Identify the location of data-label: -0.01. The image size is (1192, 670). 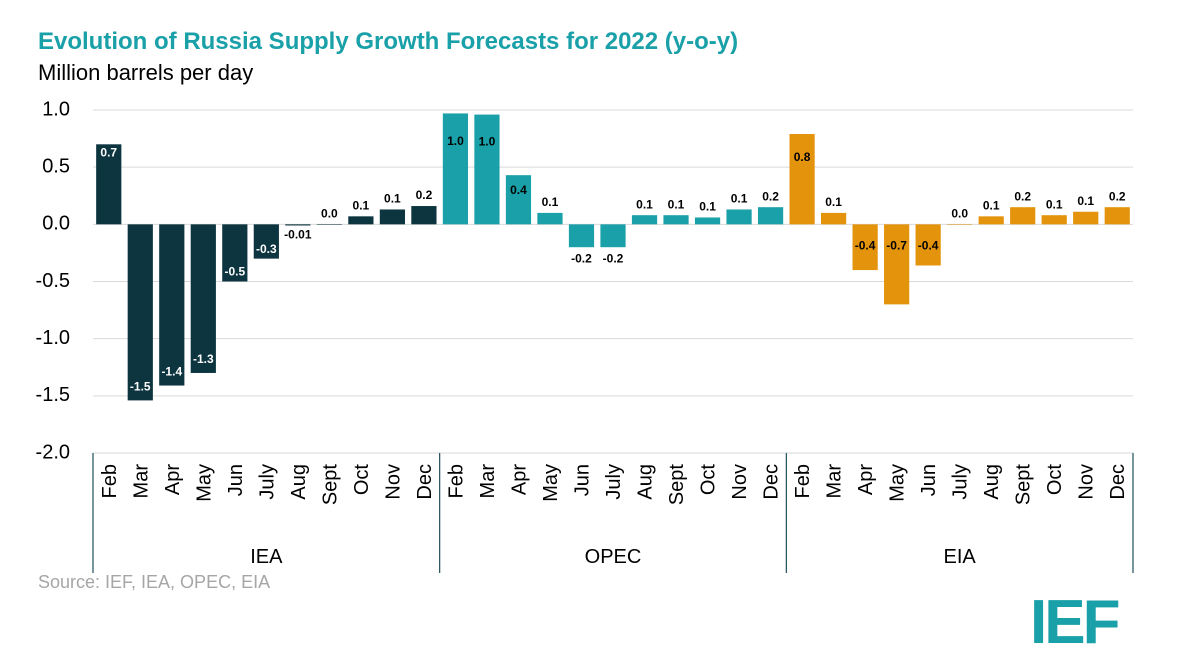
(298, 235).